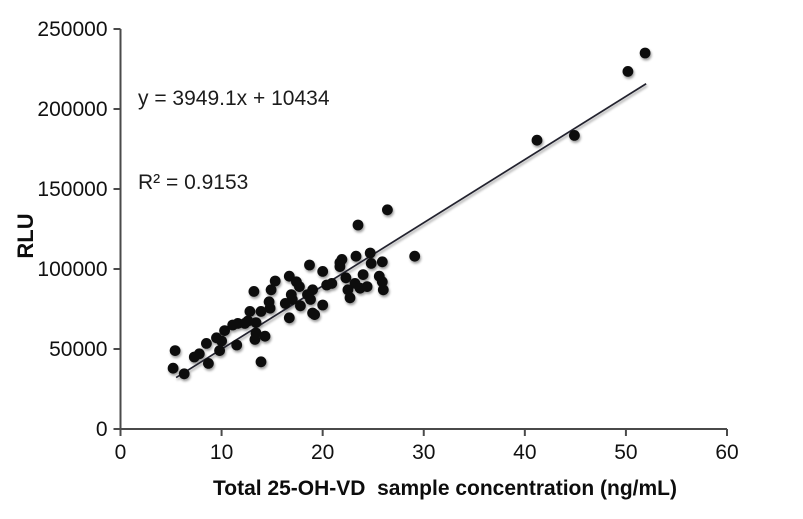 Image resolution: width=803 pixels, height=519 pixels. What do you see at coordinates (72, 29) in the screenshot?
I see `y-tick-label: 250000` at bounding box center [72, 29].